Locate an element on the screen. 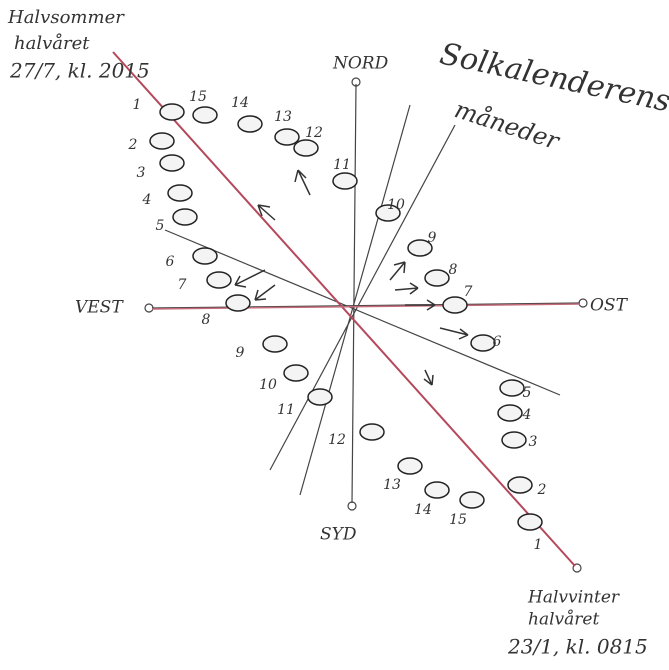 This screenshot has width=669, height=670. direction-label: VEST is located at coordinates (99, 308).